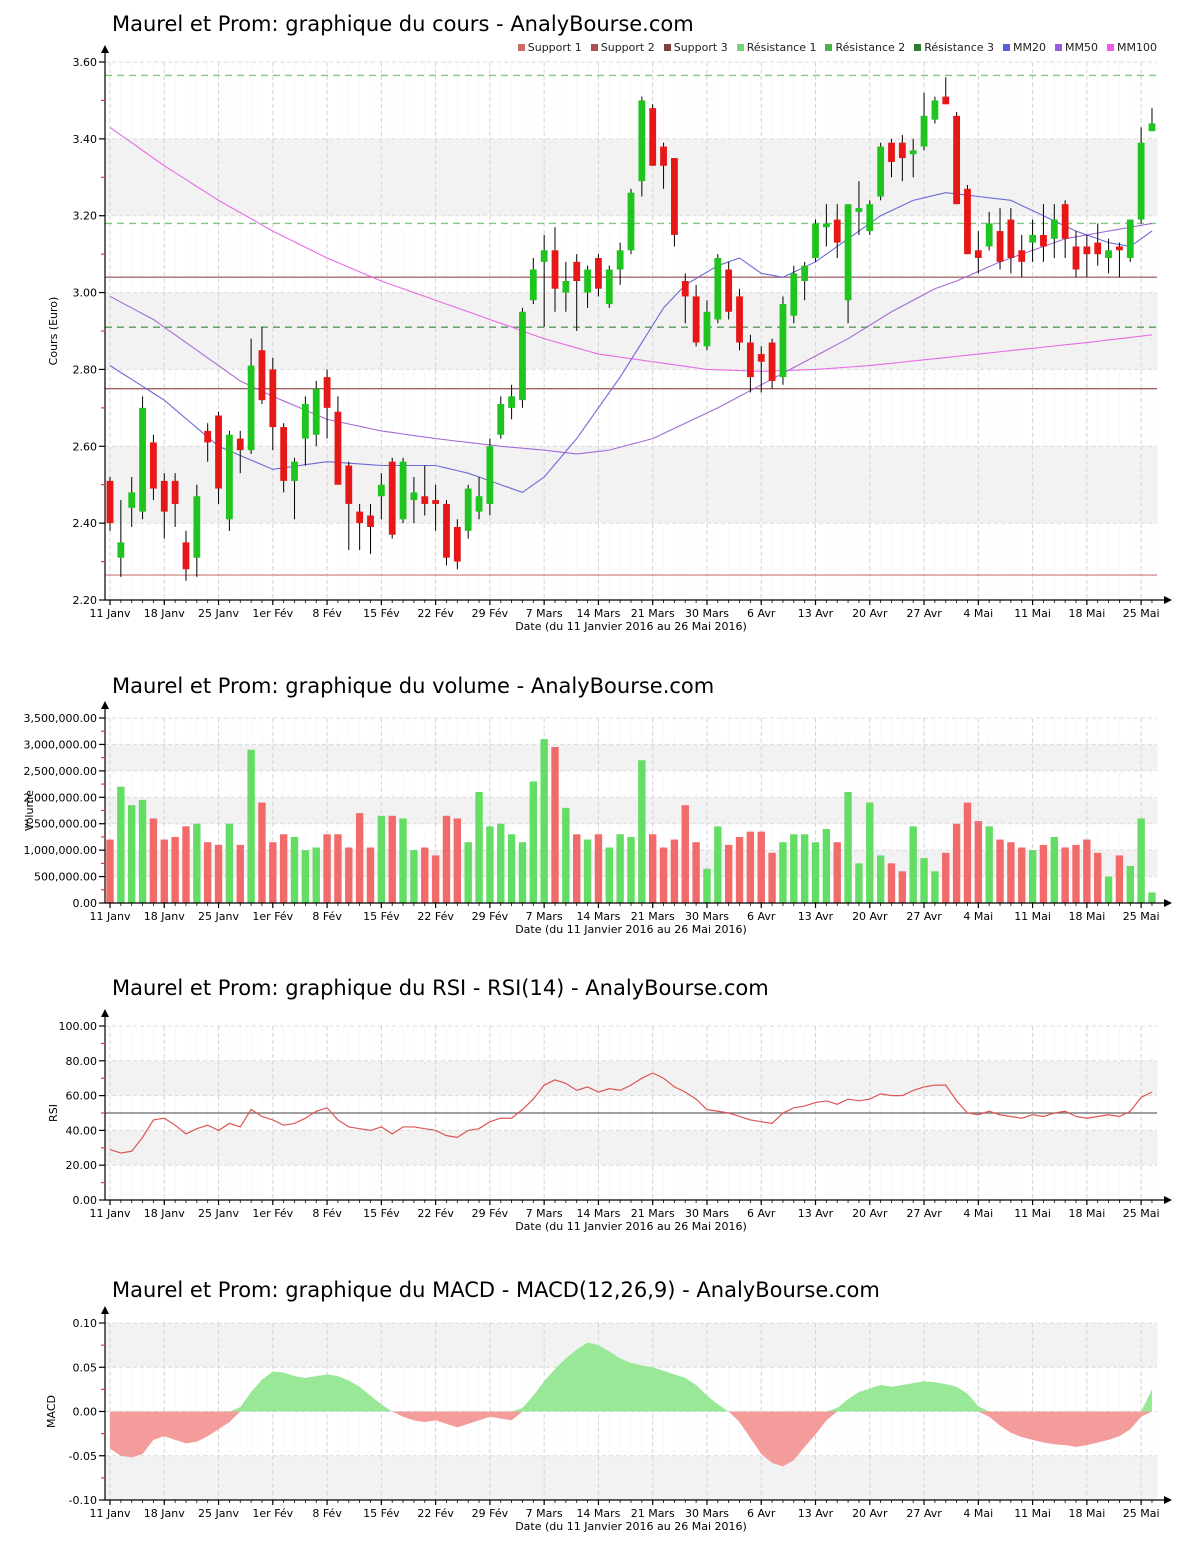 This screenshot has height=1550, width=1200. Describe the element at coordinates (83, 1500) in the screenshot. I see `svg-text: -0.10` at that location.